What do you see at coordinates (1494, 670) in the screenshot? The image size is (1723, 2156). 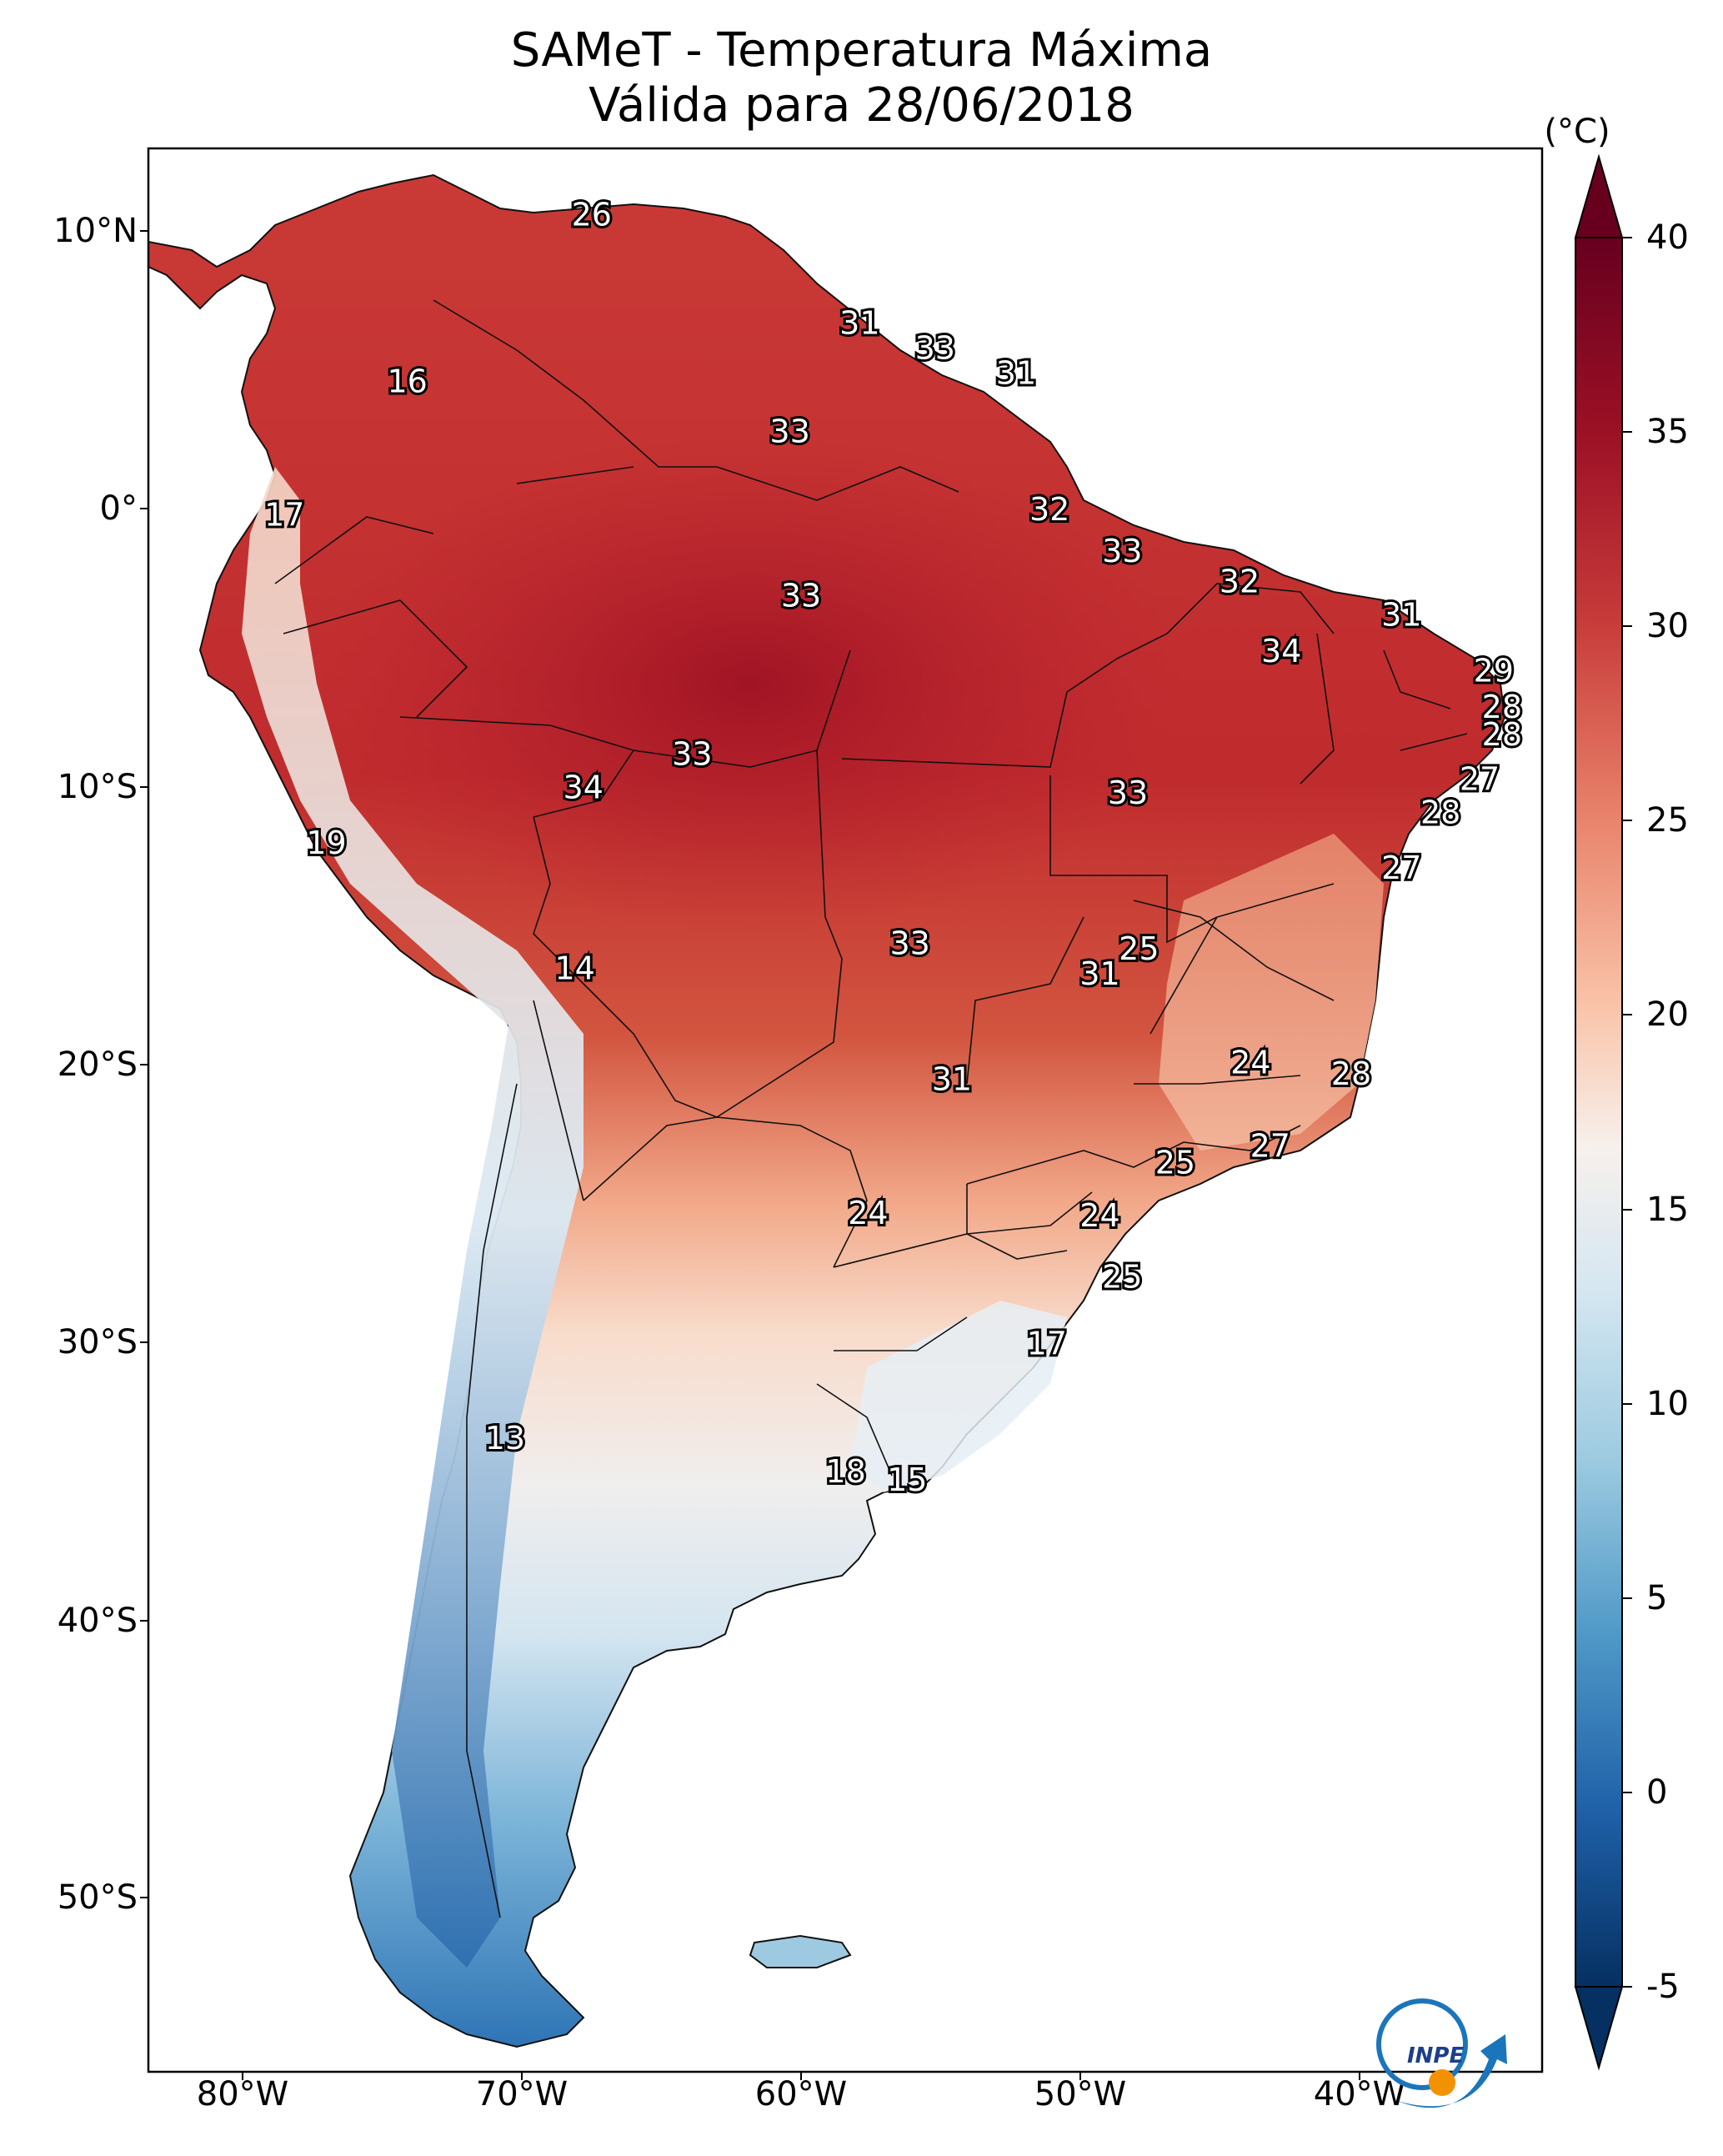 I see `station-temperature-label: 29` at bounding box center [1494, 670].